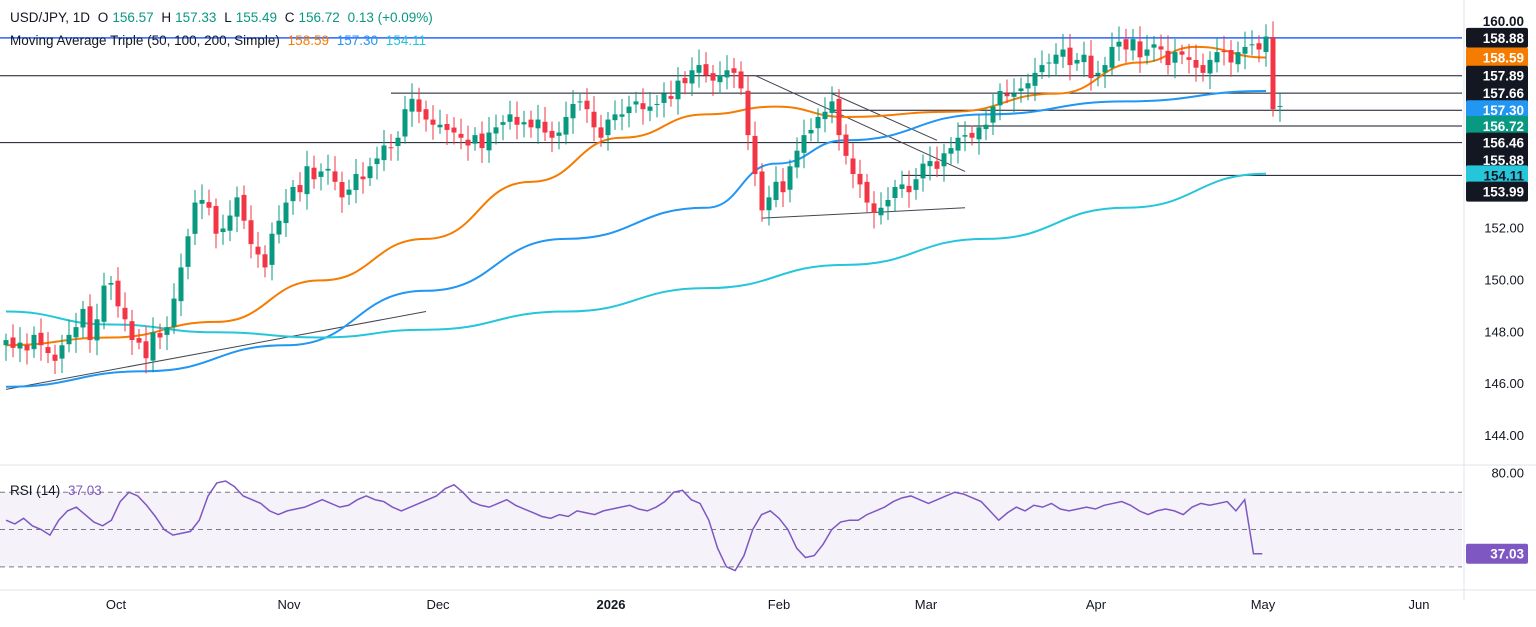 Image resolution: width=1536 pixels, height=627 pixels. What do you see at coordinates (611, 604) in the screenshot?
I see `time-tick-label: 2026` at bounding box center [611, 604].